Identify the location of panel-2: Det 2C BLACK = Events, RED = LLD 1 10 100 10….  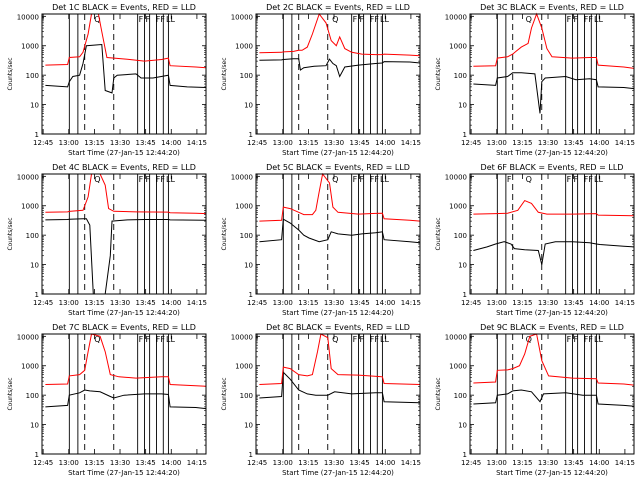
(321, 80).